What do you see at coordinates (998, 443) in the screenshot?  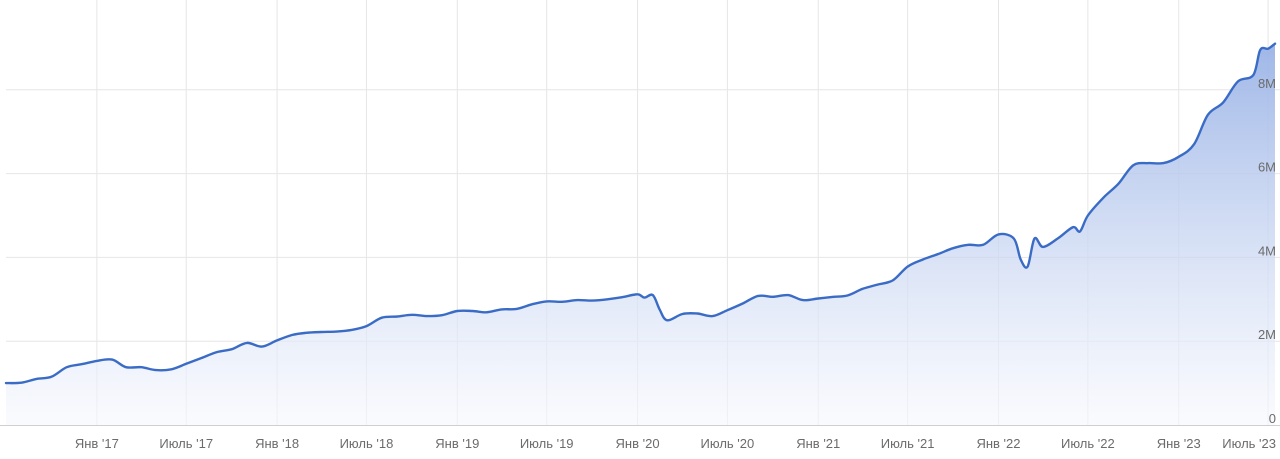 I see `x-tick-label: Янв '22` at bounding box center [998, 443].